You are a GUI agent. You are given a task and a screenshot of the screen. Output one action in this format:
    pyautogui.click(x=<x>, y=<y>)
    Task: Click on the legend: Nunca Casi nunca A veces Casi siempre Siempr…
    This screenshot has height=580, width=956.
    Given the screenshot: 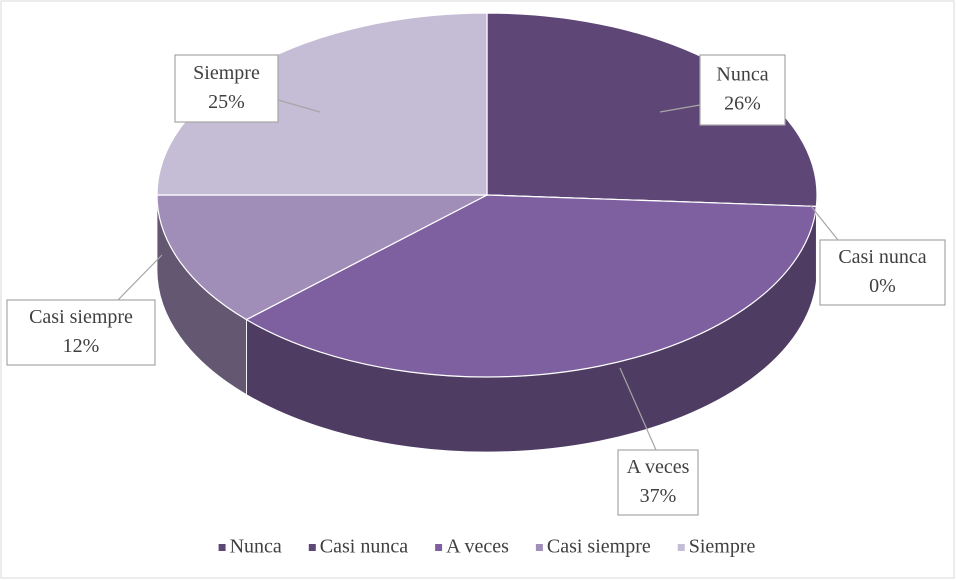 What is the action you would take?
    pyautogui.click(x=487, y=547)
    